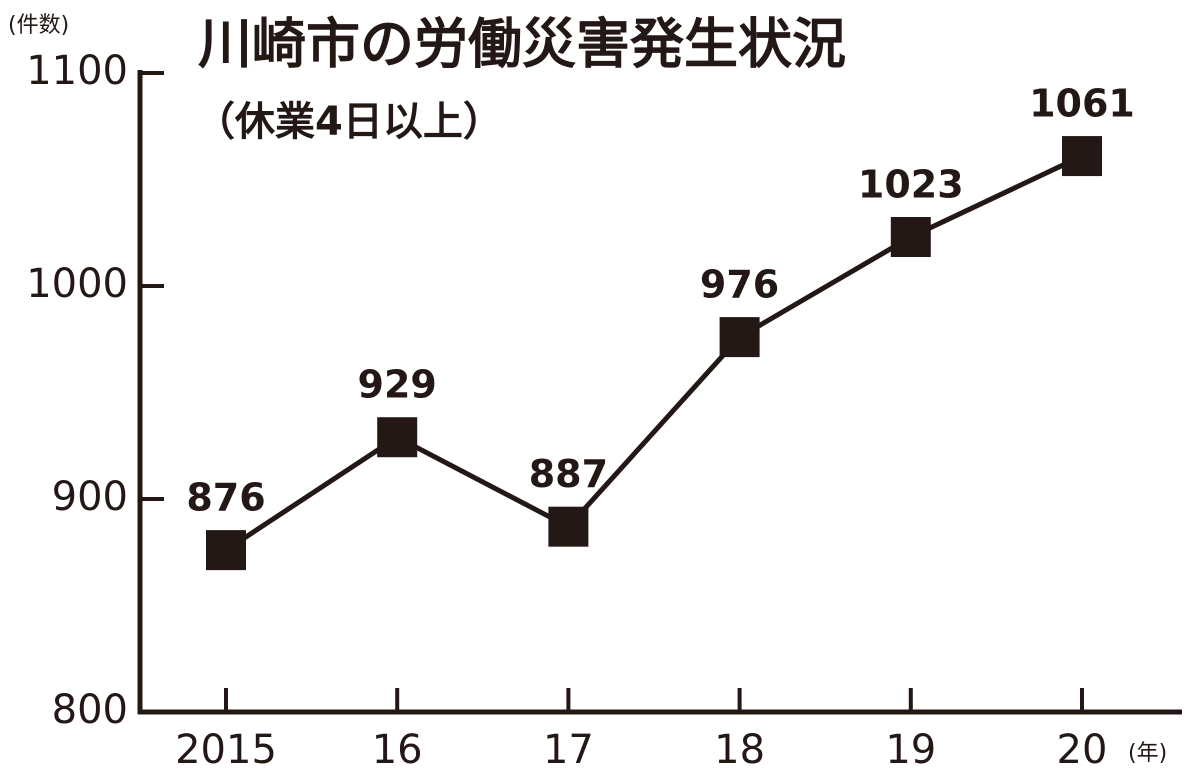 Image resolution: width=1200 pixels, height=782 pixels. I want to click on y-tick-label: 900, so click(90, 497).